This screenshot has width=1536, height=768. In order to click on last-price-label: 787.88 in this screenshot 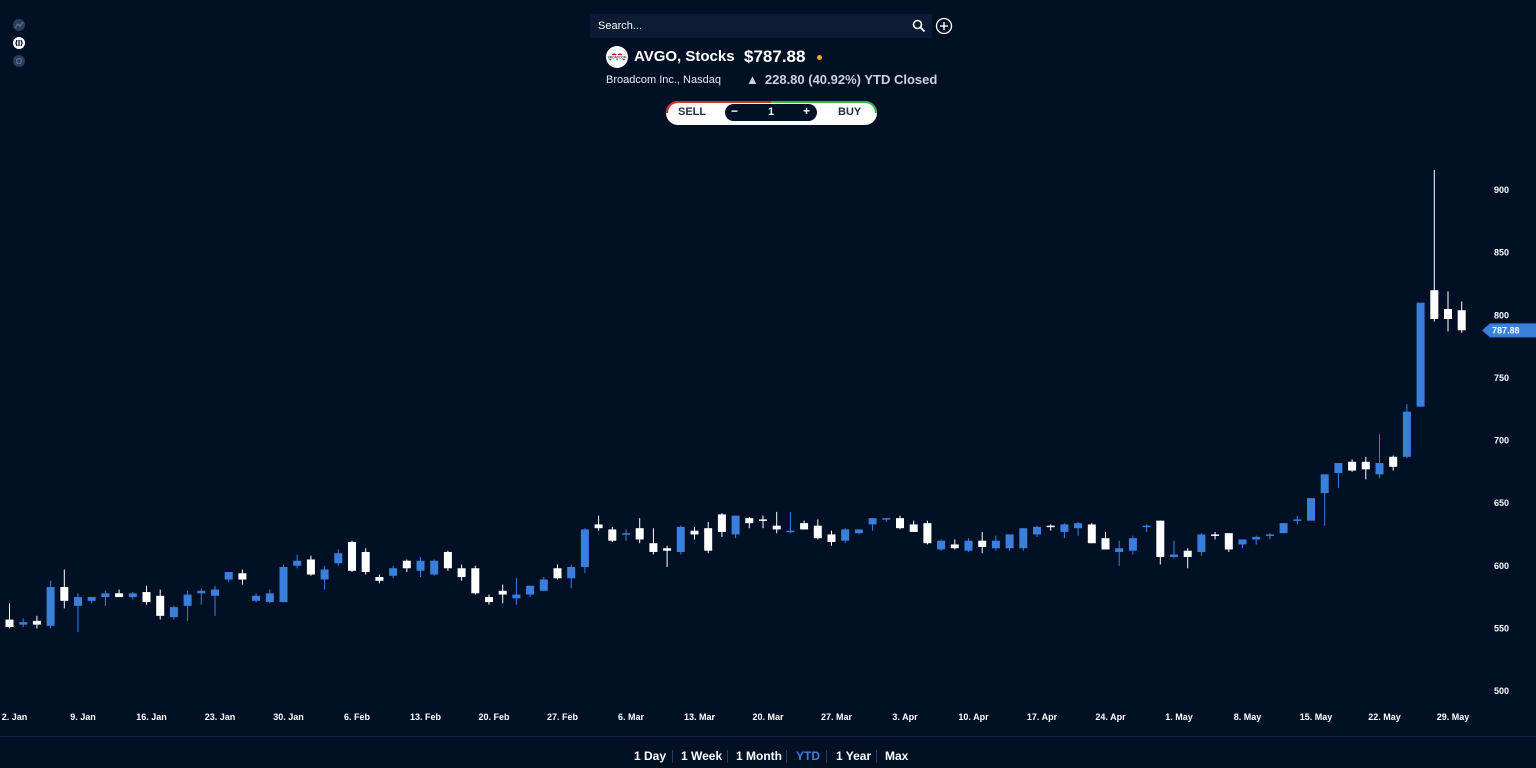, I will do `click(1506, 330)`.